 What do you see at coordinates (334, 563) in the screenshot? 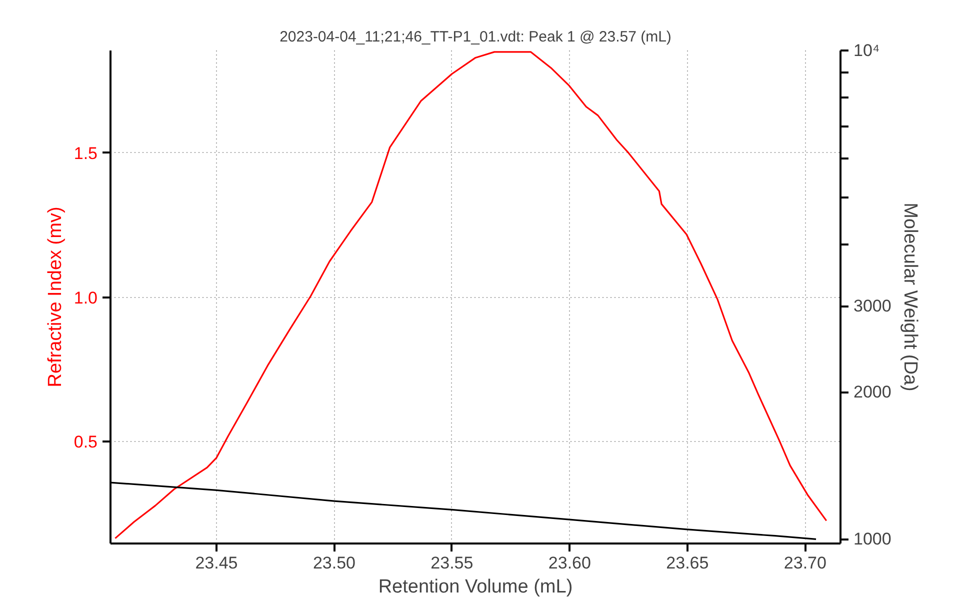
I see `x-tick-label: 23.50` at bounding box center [334, 563].